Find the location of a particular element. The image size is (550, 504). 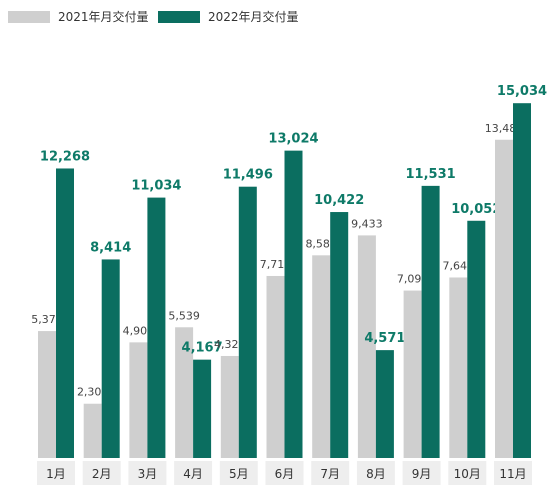

category-label-4: 4月 is located at coordinates (193, 474).